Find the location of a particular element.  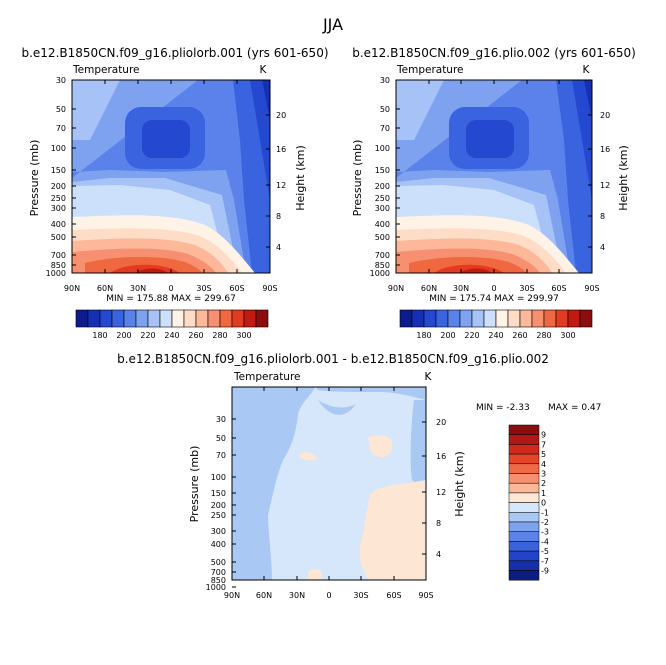

colorbar-label-4: 4 is located at coordinates (543, 464).